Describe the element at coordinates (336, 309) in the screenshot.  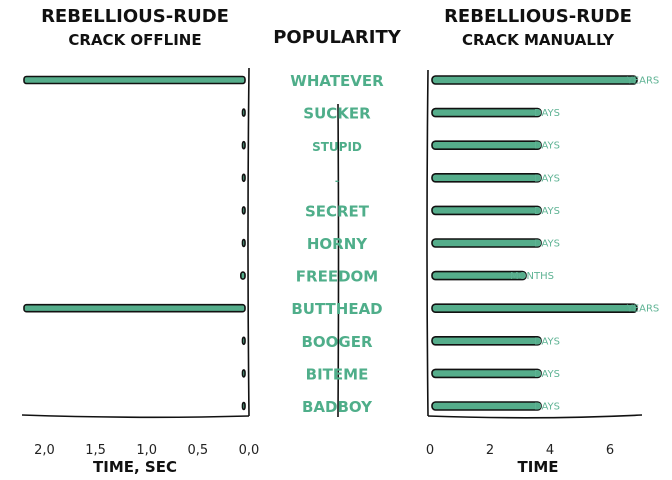
I see `category-label: BUTTHEAD` at that location.